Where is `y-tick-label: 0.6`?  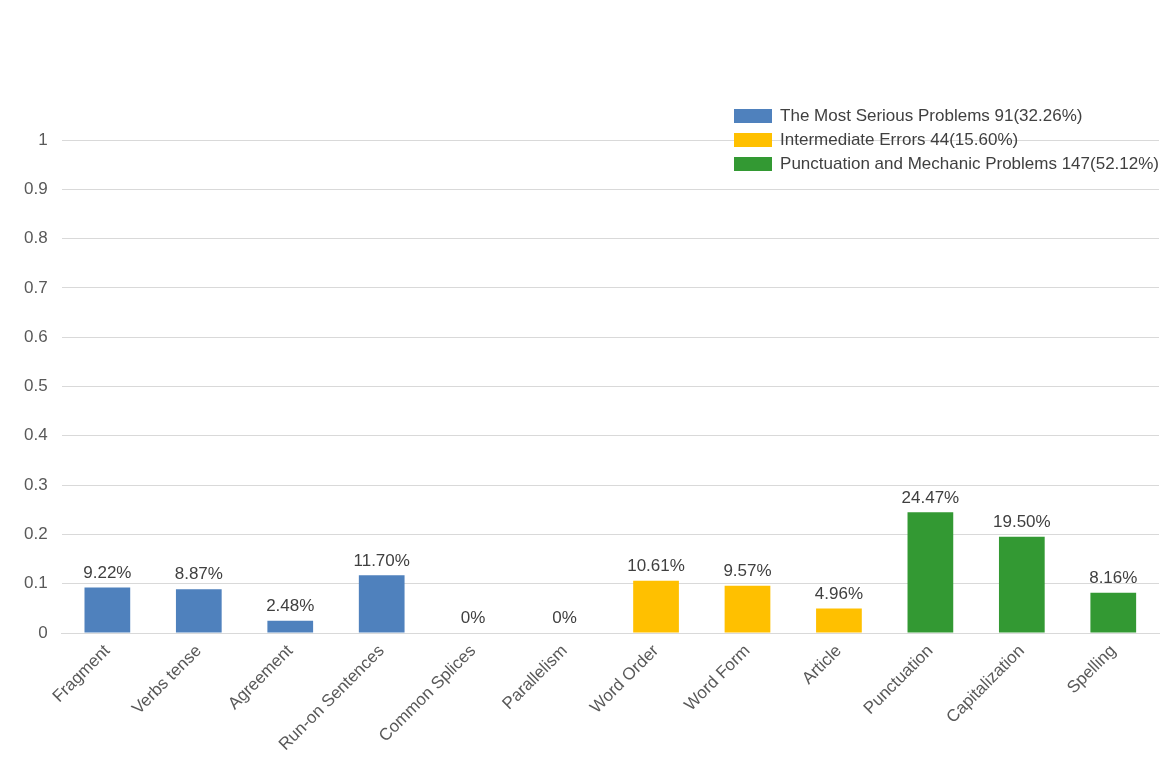
y-tick-label: 0.6 is located at coordinates (35, 336).